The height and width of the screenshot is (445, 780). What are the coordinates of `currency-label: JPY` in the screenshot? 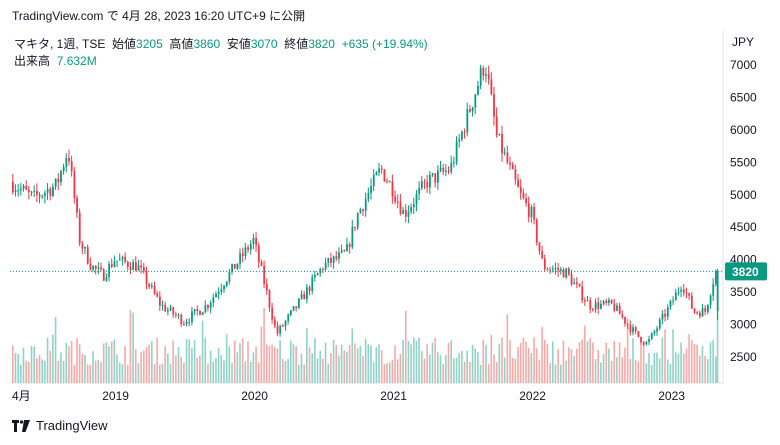 It's located at (743, 42).